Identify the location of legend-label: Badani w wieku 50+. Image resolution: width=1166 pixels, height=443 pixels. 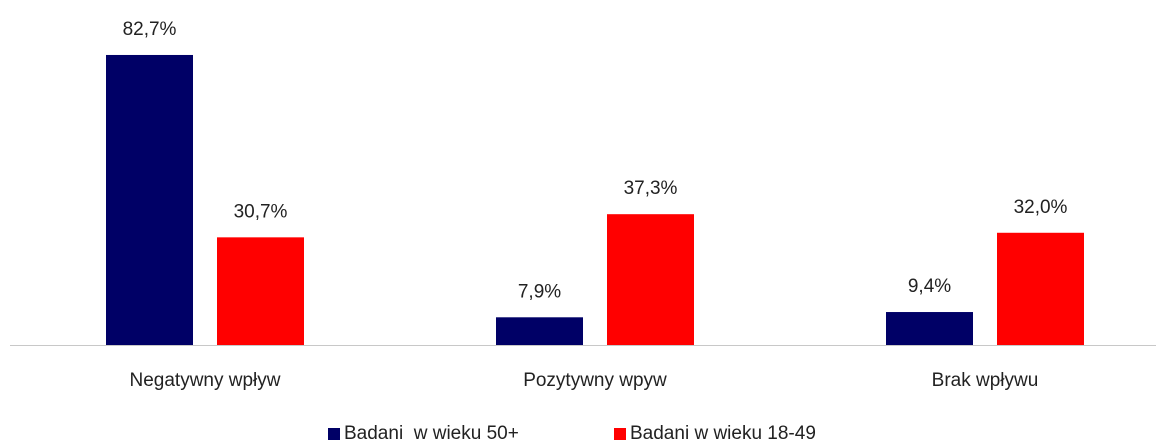
(431, 433).